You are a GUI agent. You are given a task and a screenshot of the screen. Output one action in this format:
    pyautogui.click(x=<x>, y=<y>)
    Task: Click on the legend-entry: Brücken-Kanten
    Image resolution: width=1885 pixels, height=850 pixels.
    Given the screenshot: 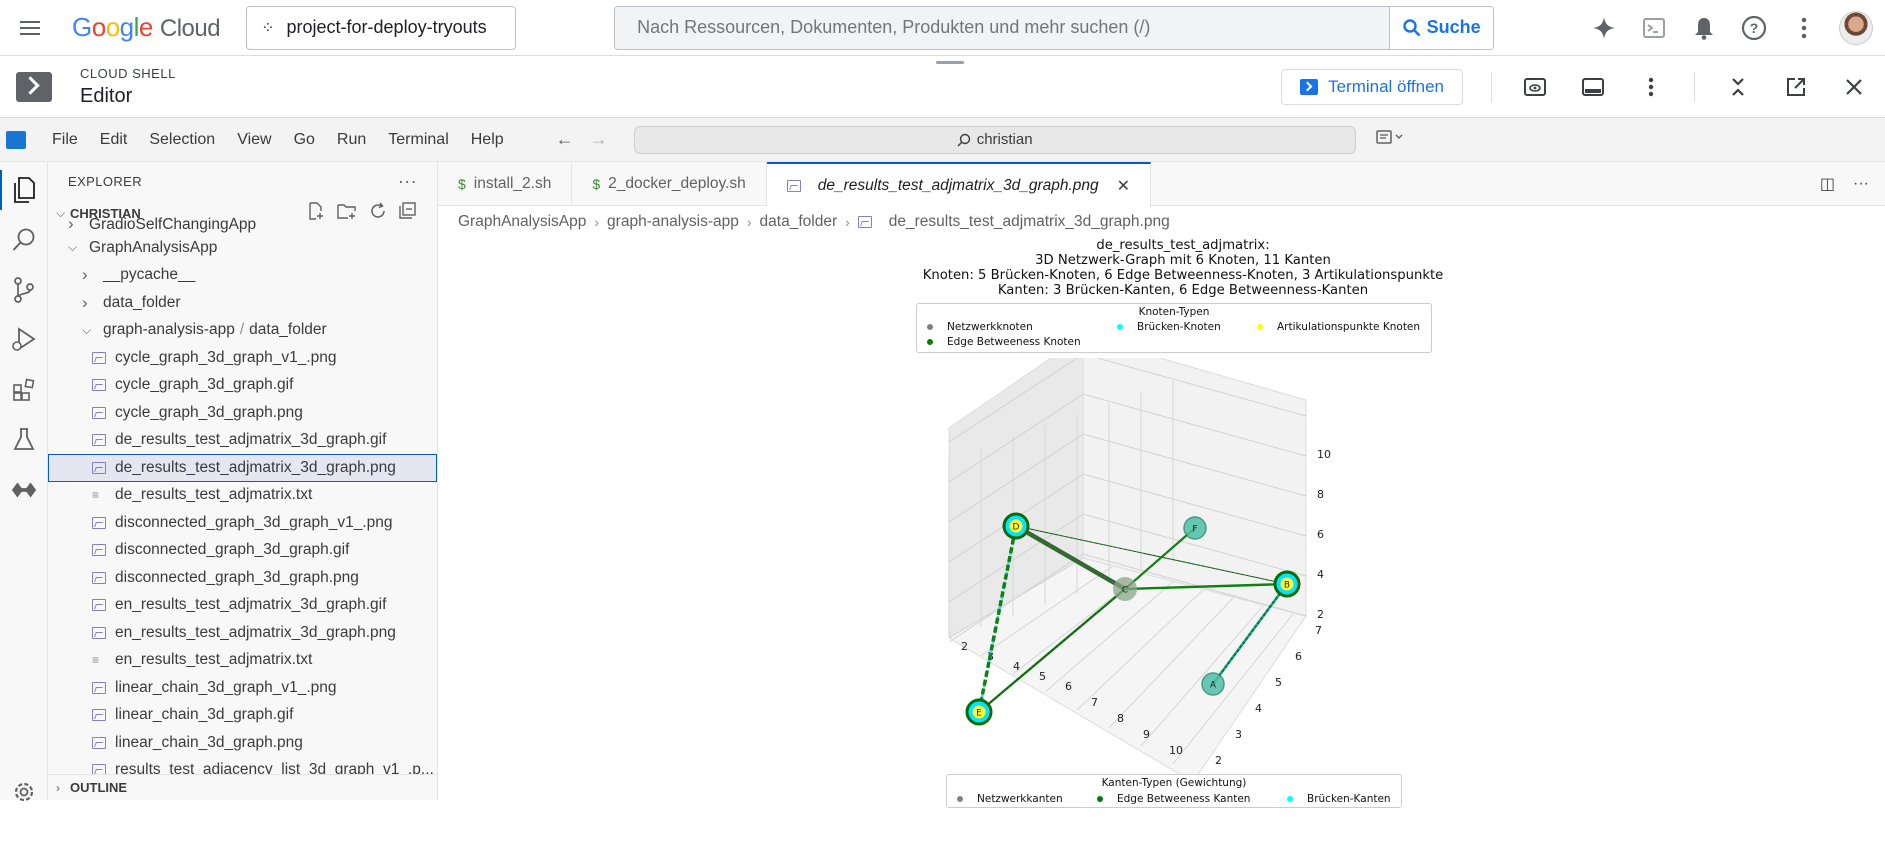 What is the action you would take?
    pyautogui.click(x=1347, y=799)
    